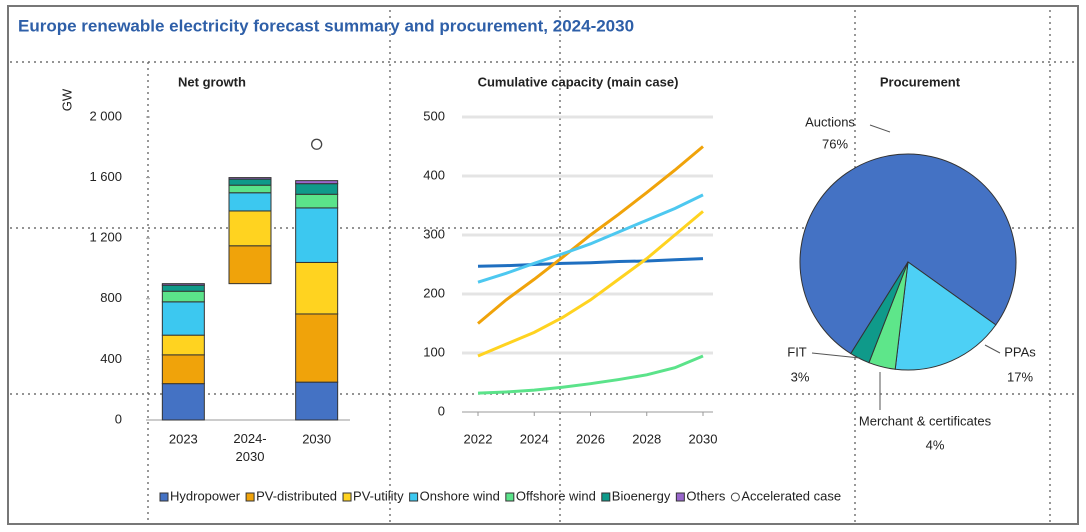  I want to click on y-tick-label: 2 000, so click(105, 115).